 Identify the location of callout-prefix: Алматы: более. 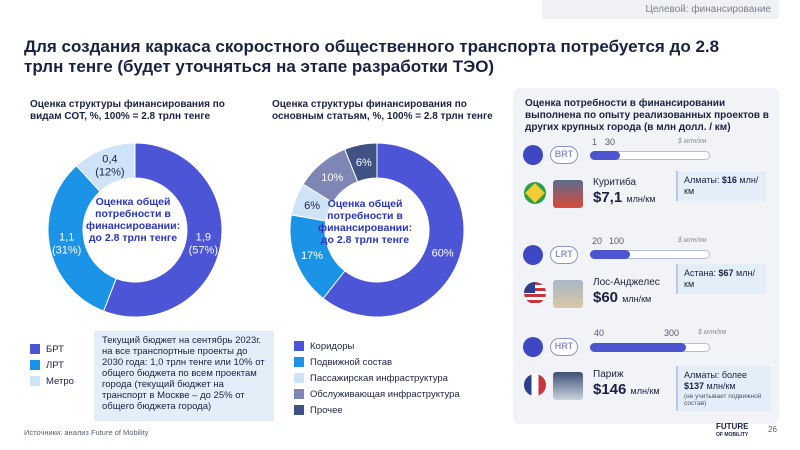
(716, 375).